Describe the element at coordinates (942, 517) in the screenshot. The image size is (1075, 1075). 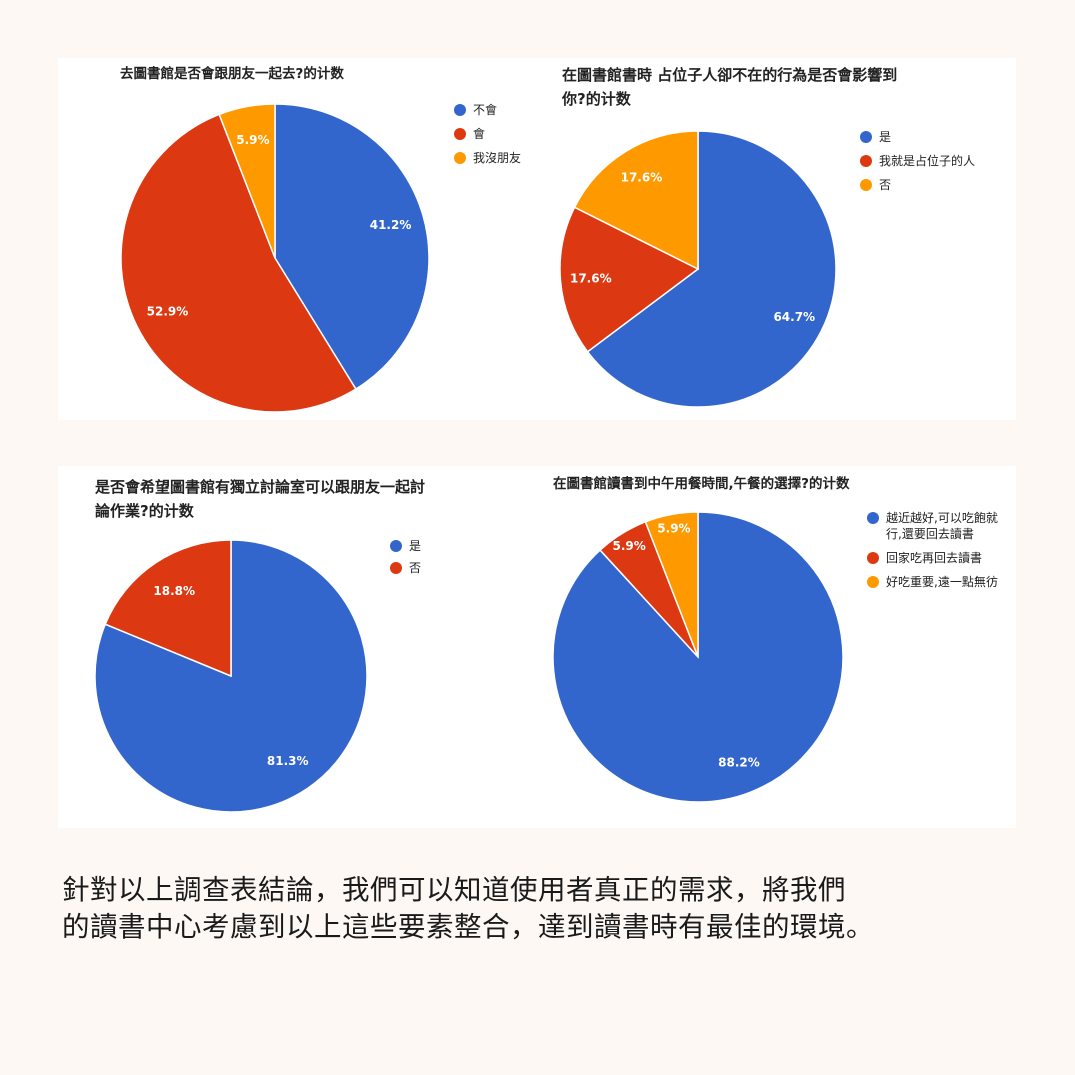
I see `legend-label: 越近越好,可以吃飽就` at that location.